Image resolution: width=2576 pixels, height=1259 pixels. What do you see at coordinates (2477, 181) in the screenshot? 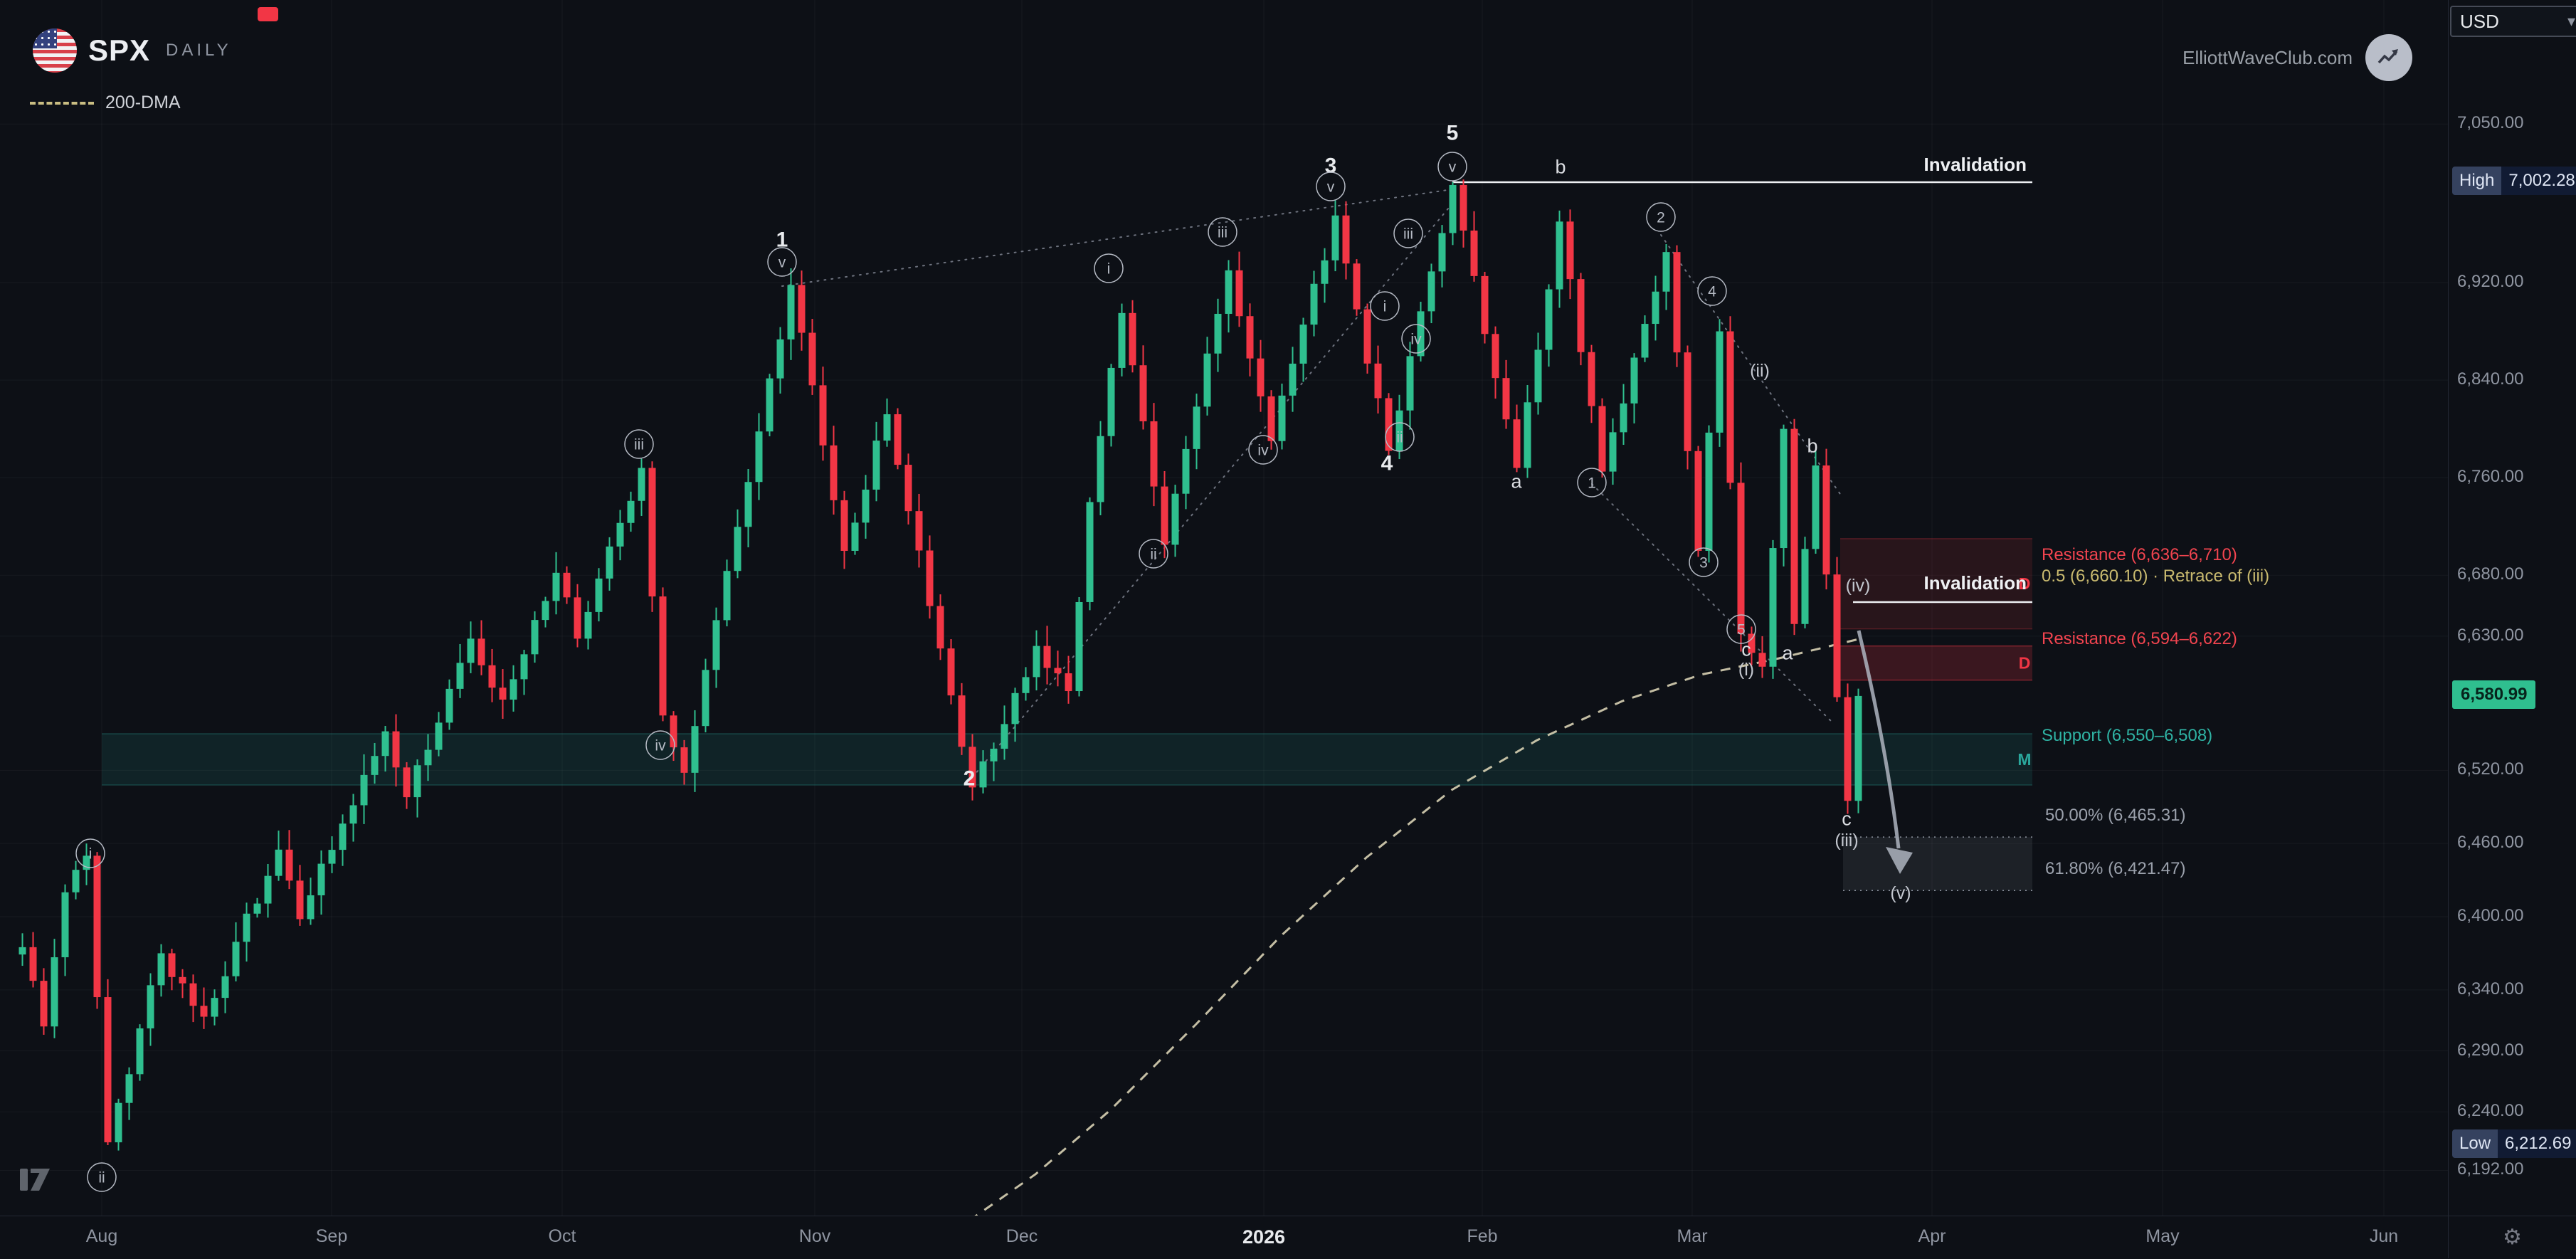
I see `high-badge-label: High` at bounding box center [2477, 181].